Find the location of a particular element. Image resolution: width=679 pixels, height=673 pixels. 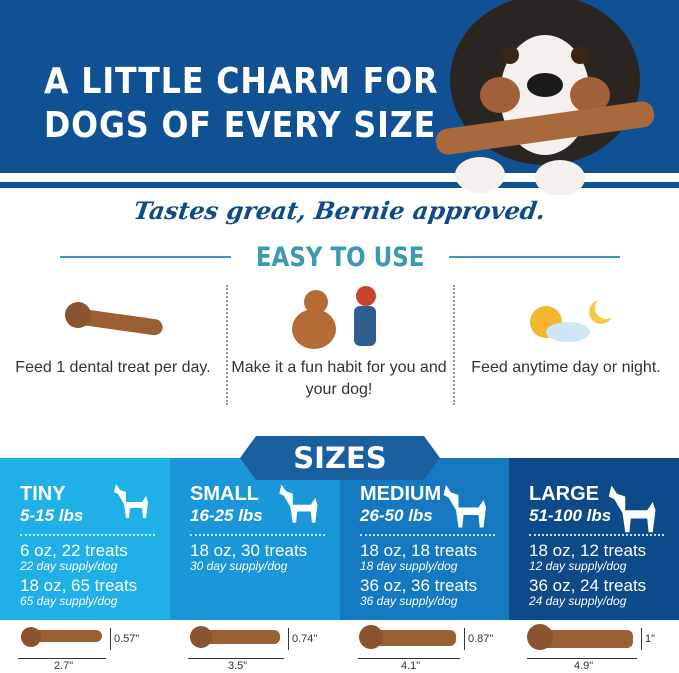

height-label: 0.74" is located at coordinates (302, 639).